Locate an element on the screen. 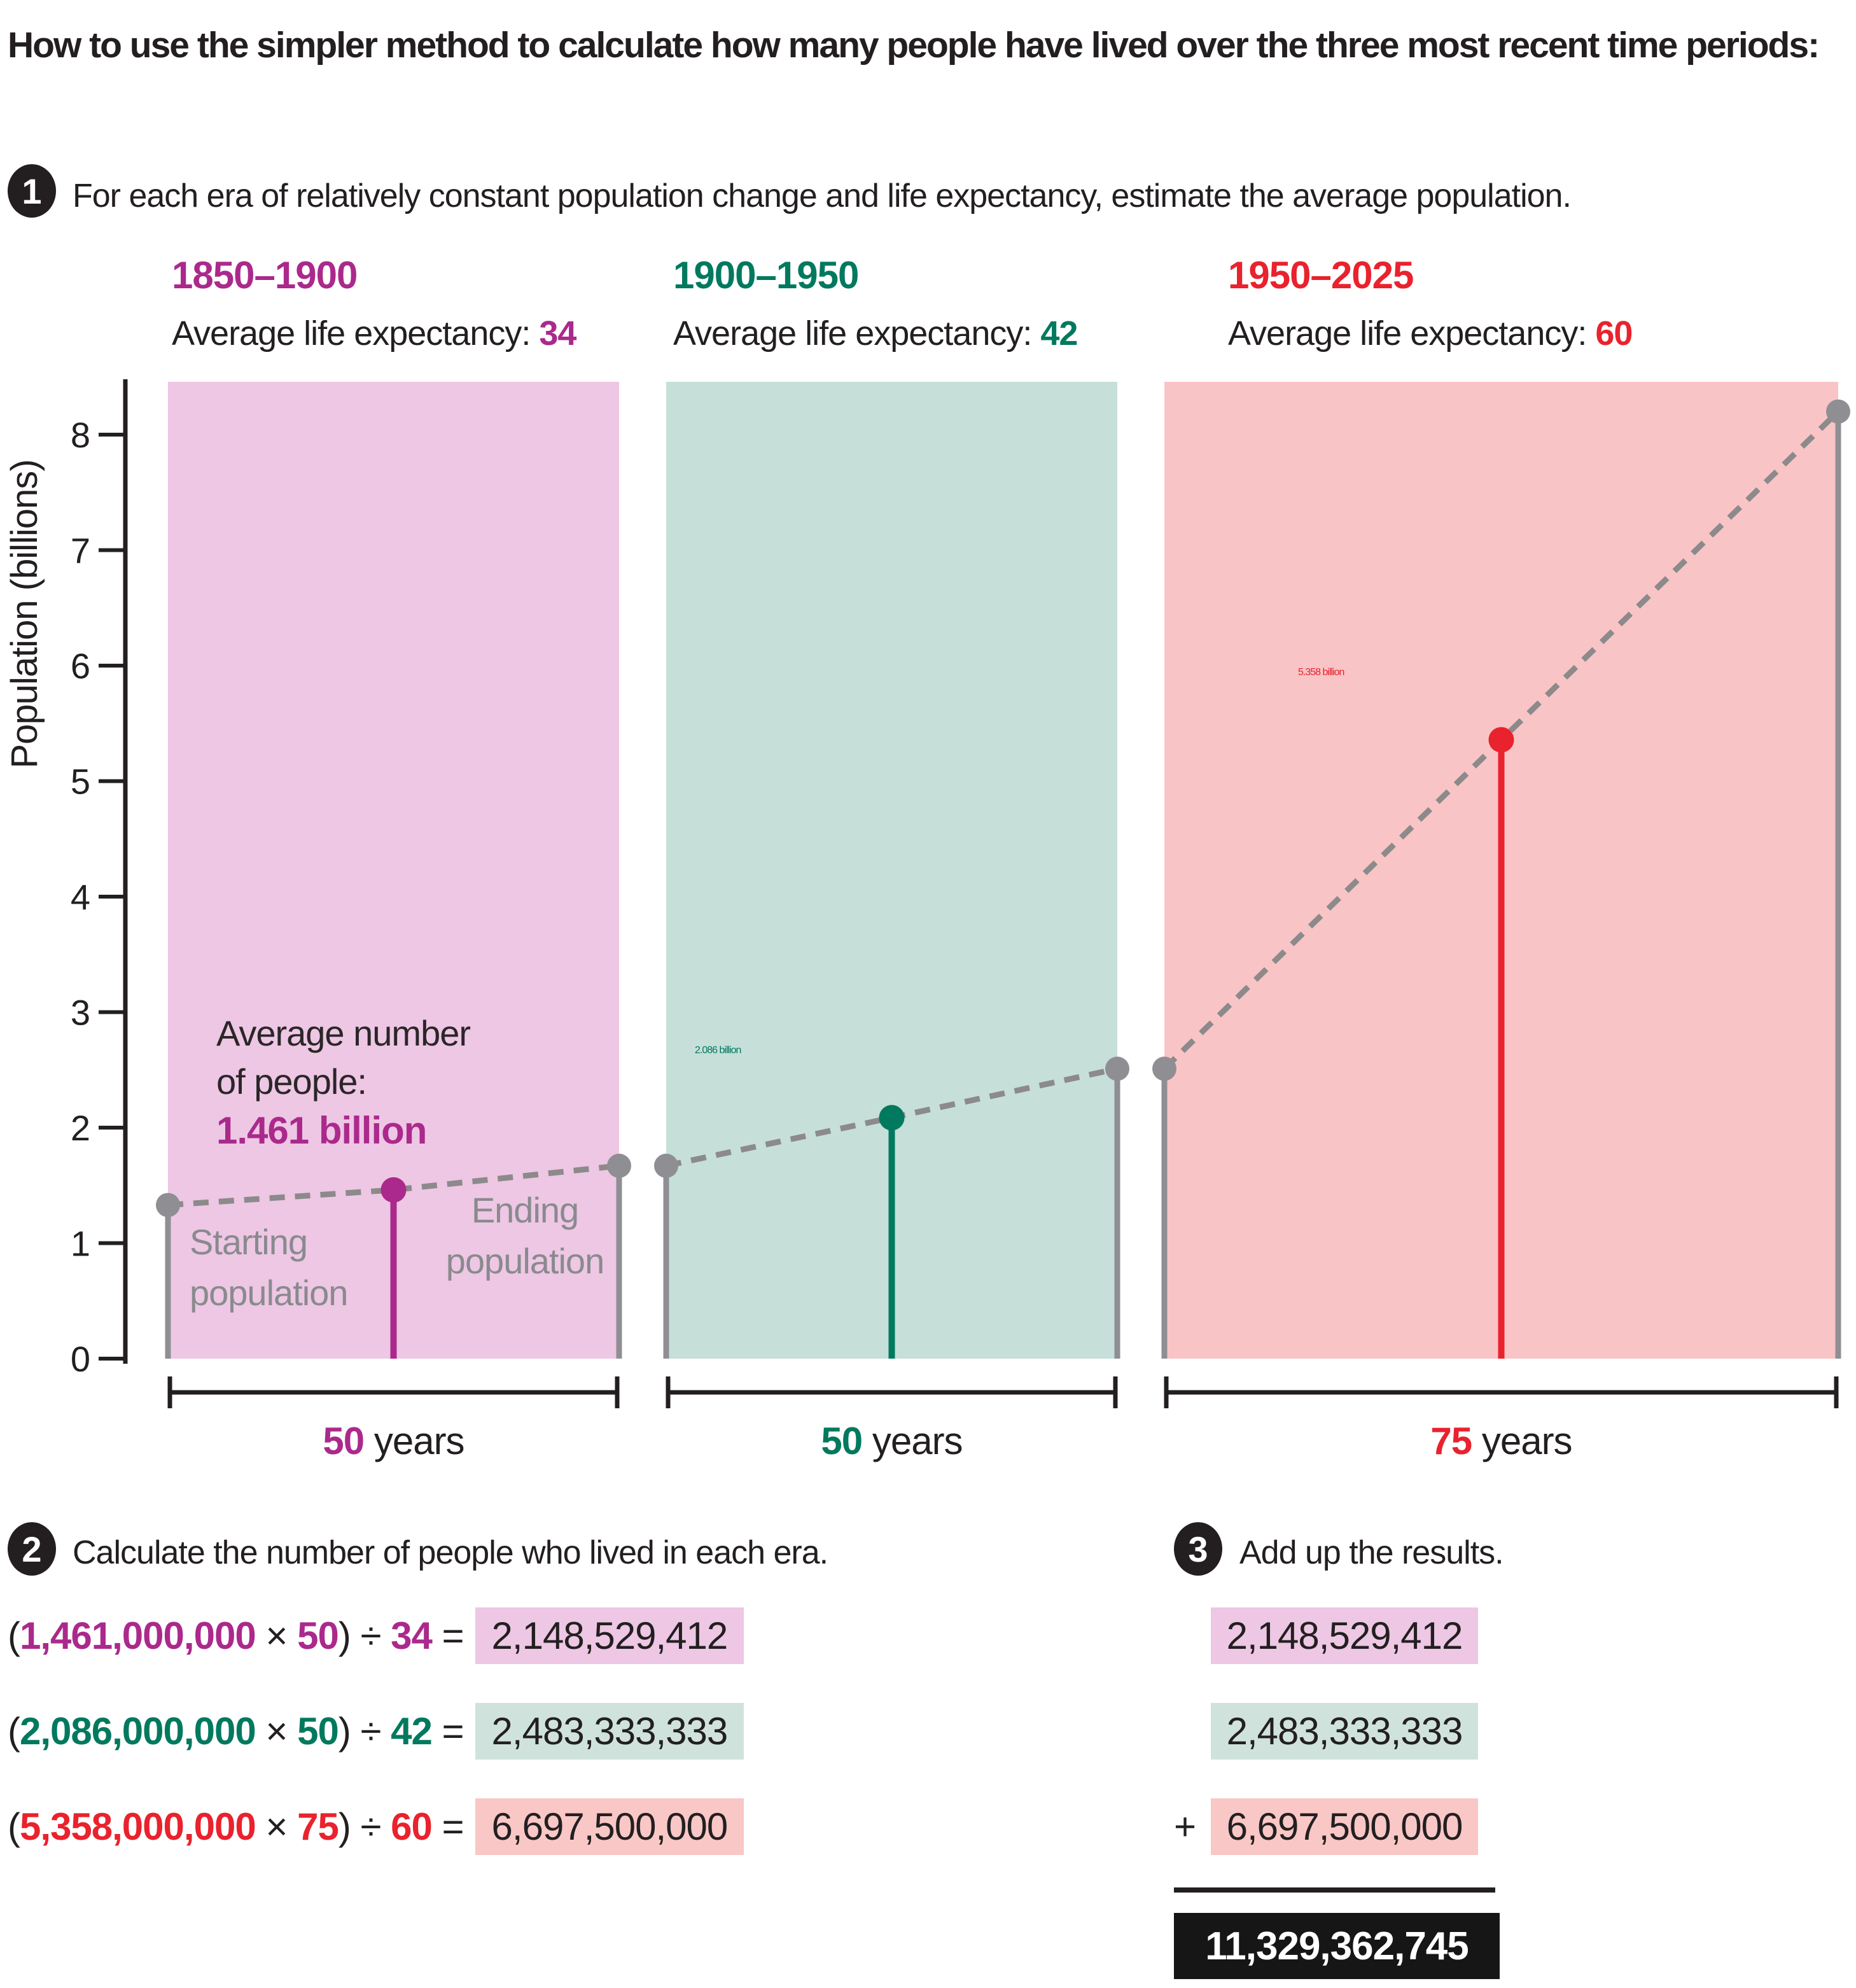 Image resolution: width=1856 pixels, height=1988 pixels. addend-row: 2,148,529,412 is located at coordinates (1326, 1635).